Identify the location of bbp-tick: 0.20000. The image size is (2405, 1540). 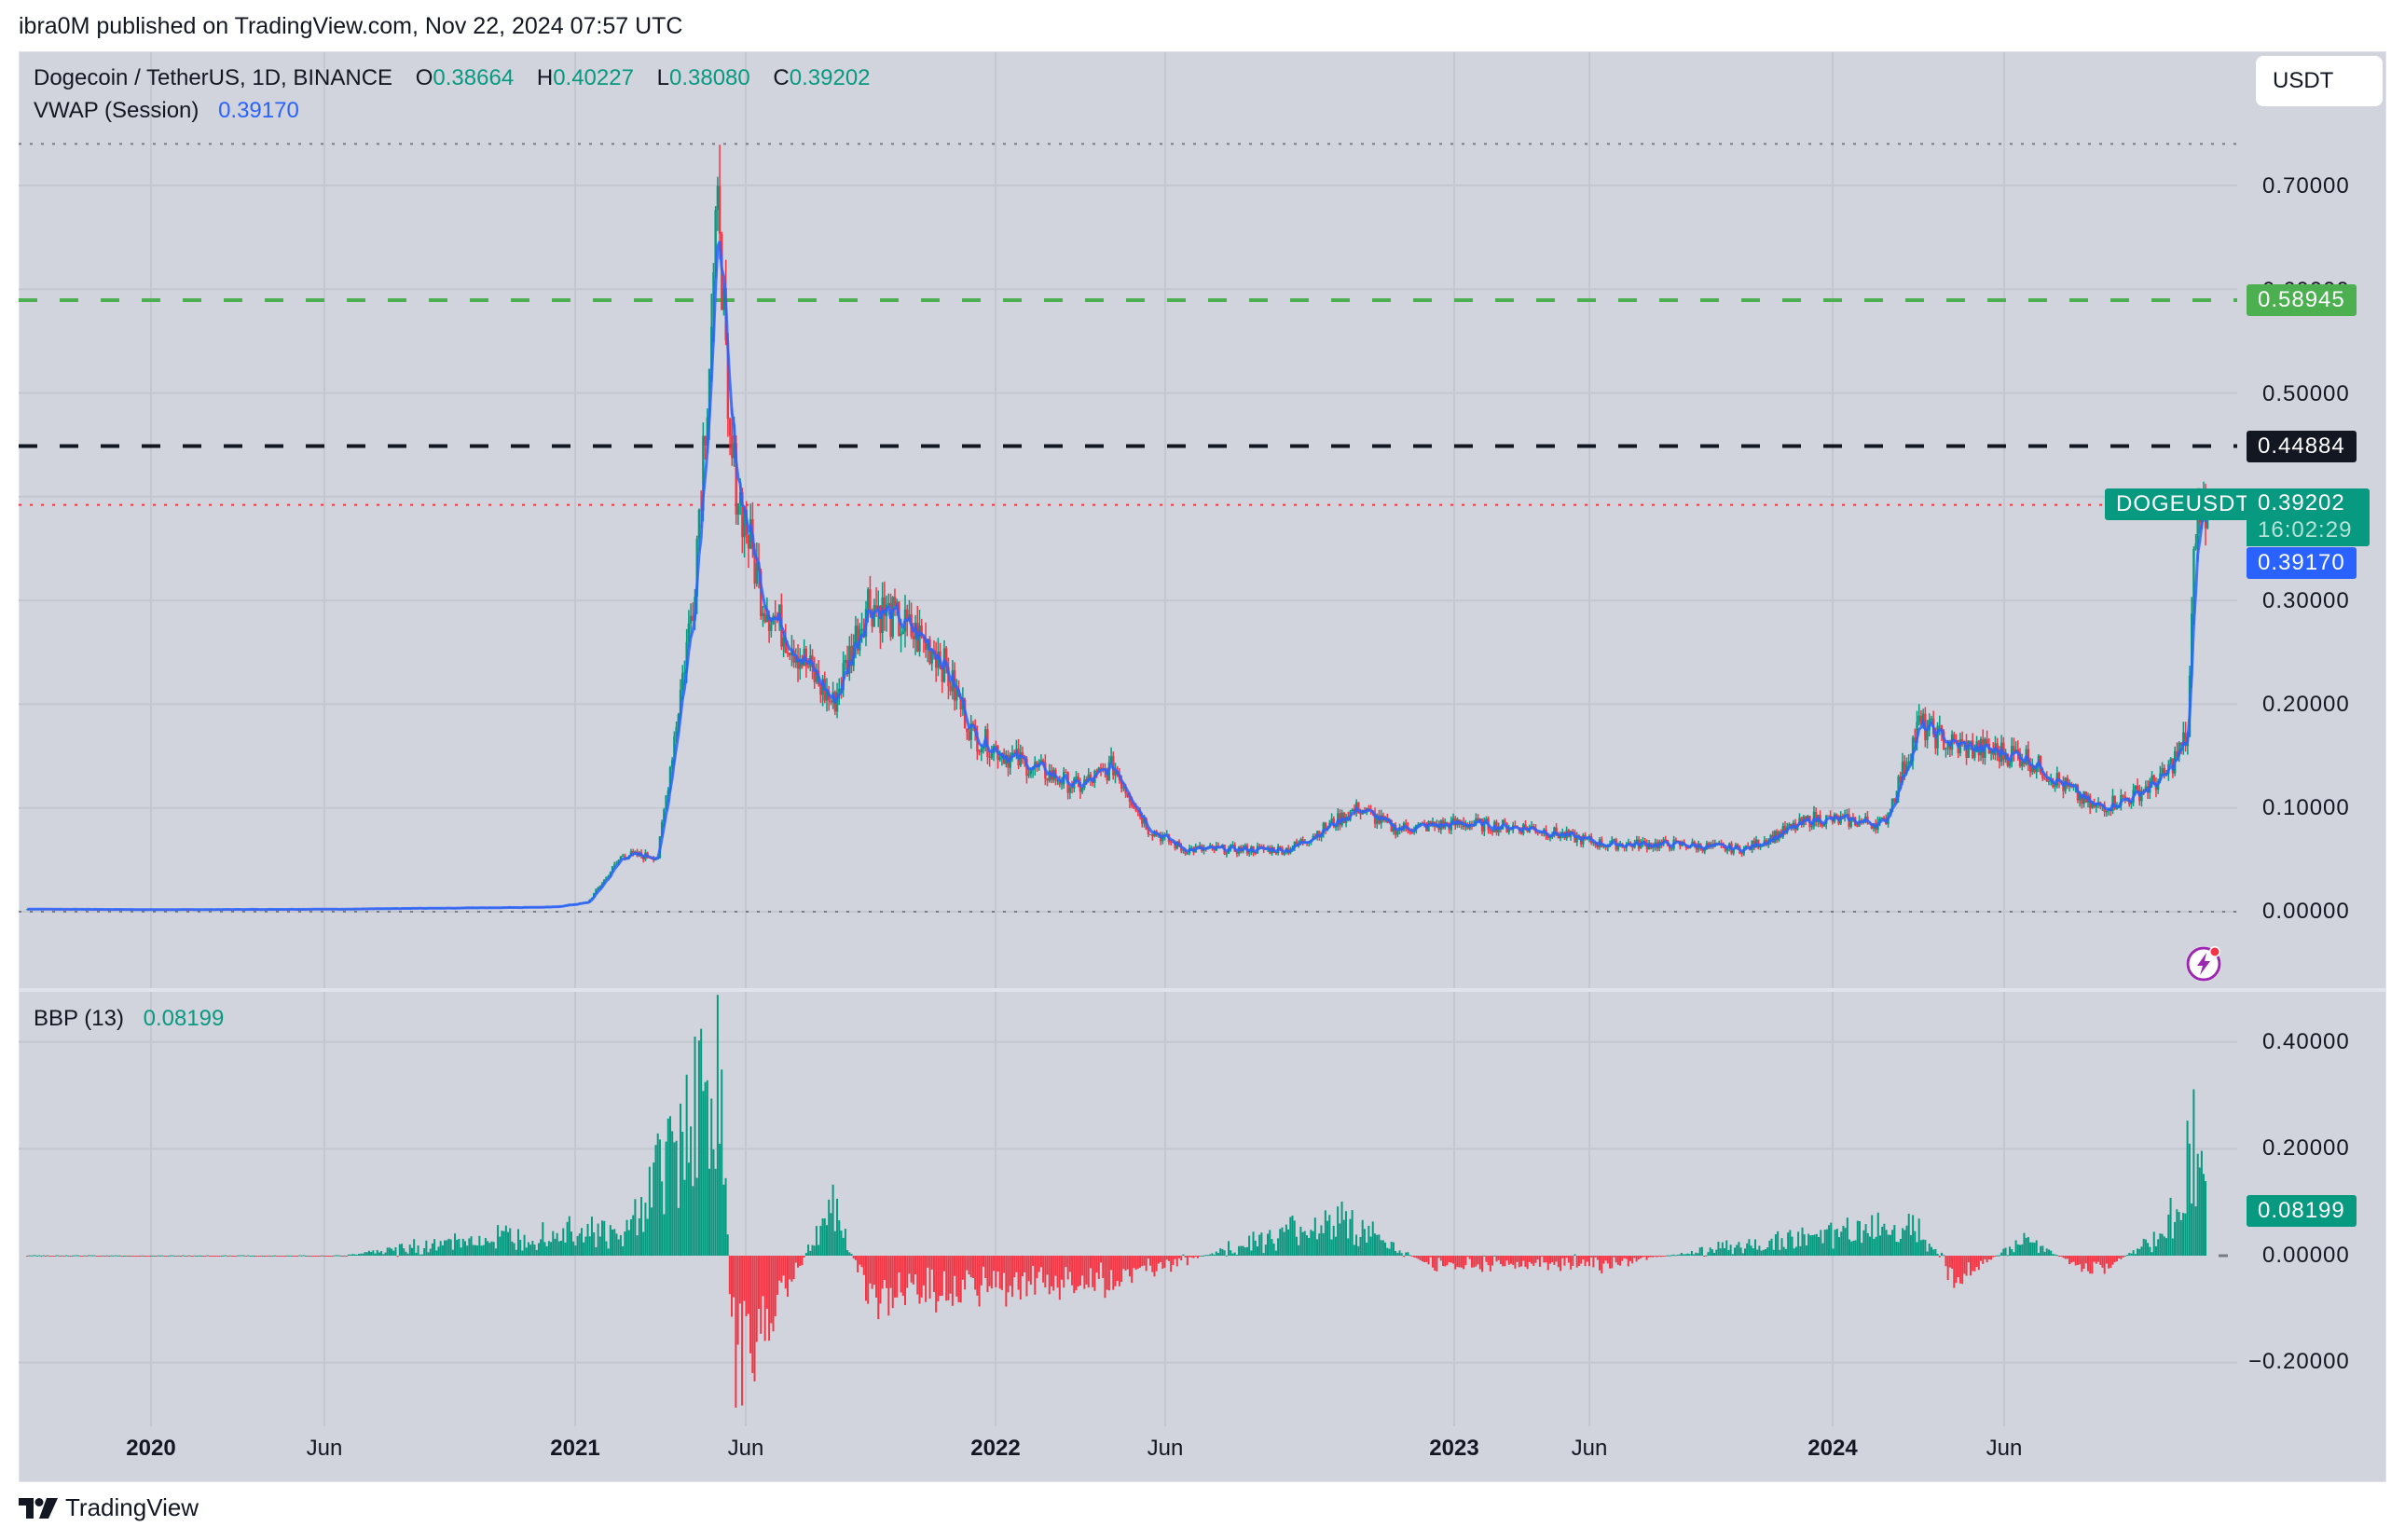
(2306, 1148).